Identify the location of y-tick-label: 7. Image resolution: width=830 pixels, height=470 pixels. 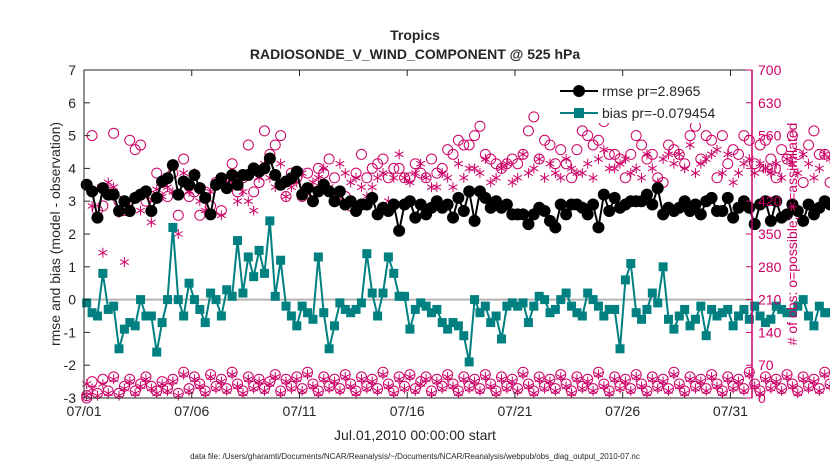
(72, 70).